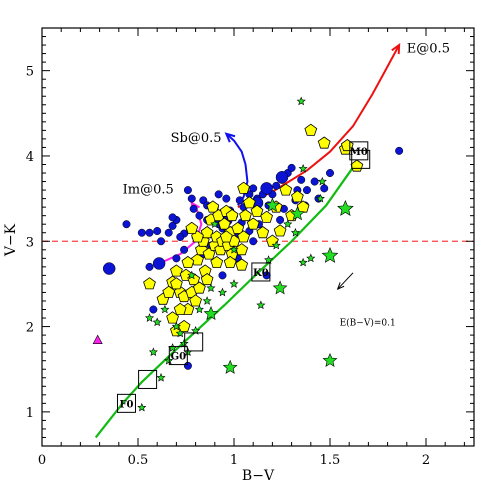  Describe the element at coordinates (368, 322) in the screenshot. I see `reddening-vector-label: E(B−V)=0.1` at that location.